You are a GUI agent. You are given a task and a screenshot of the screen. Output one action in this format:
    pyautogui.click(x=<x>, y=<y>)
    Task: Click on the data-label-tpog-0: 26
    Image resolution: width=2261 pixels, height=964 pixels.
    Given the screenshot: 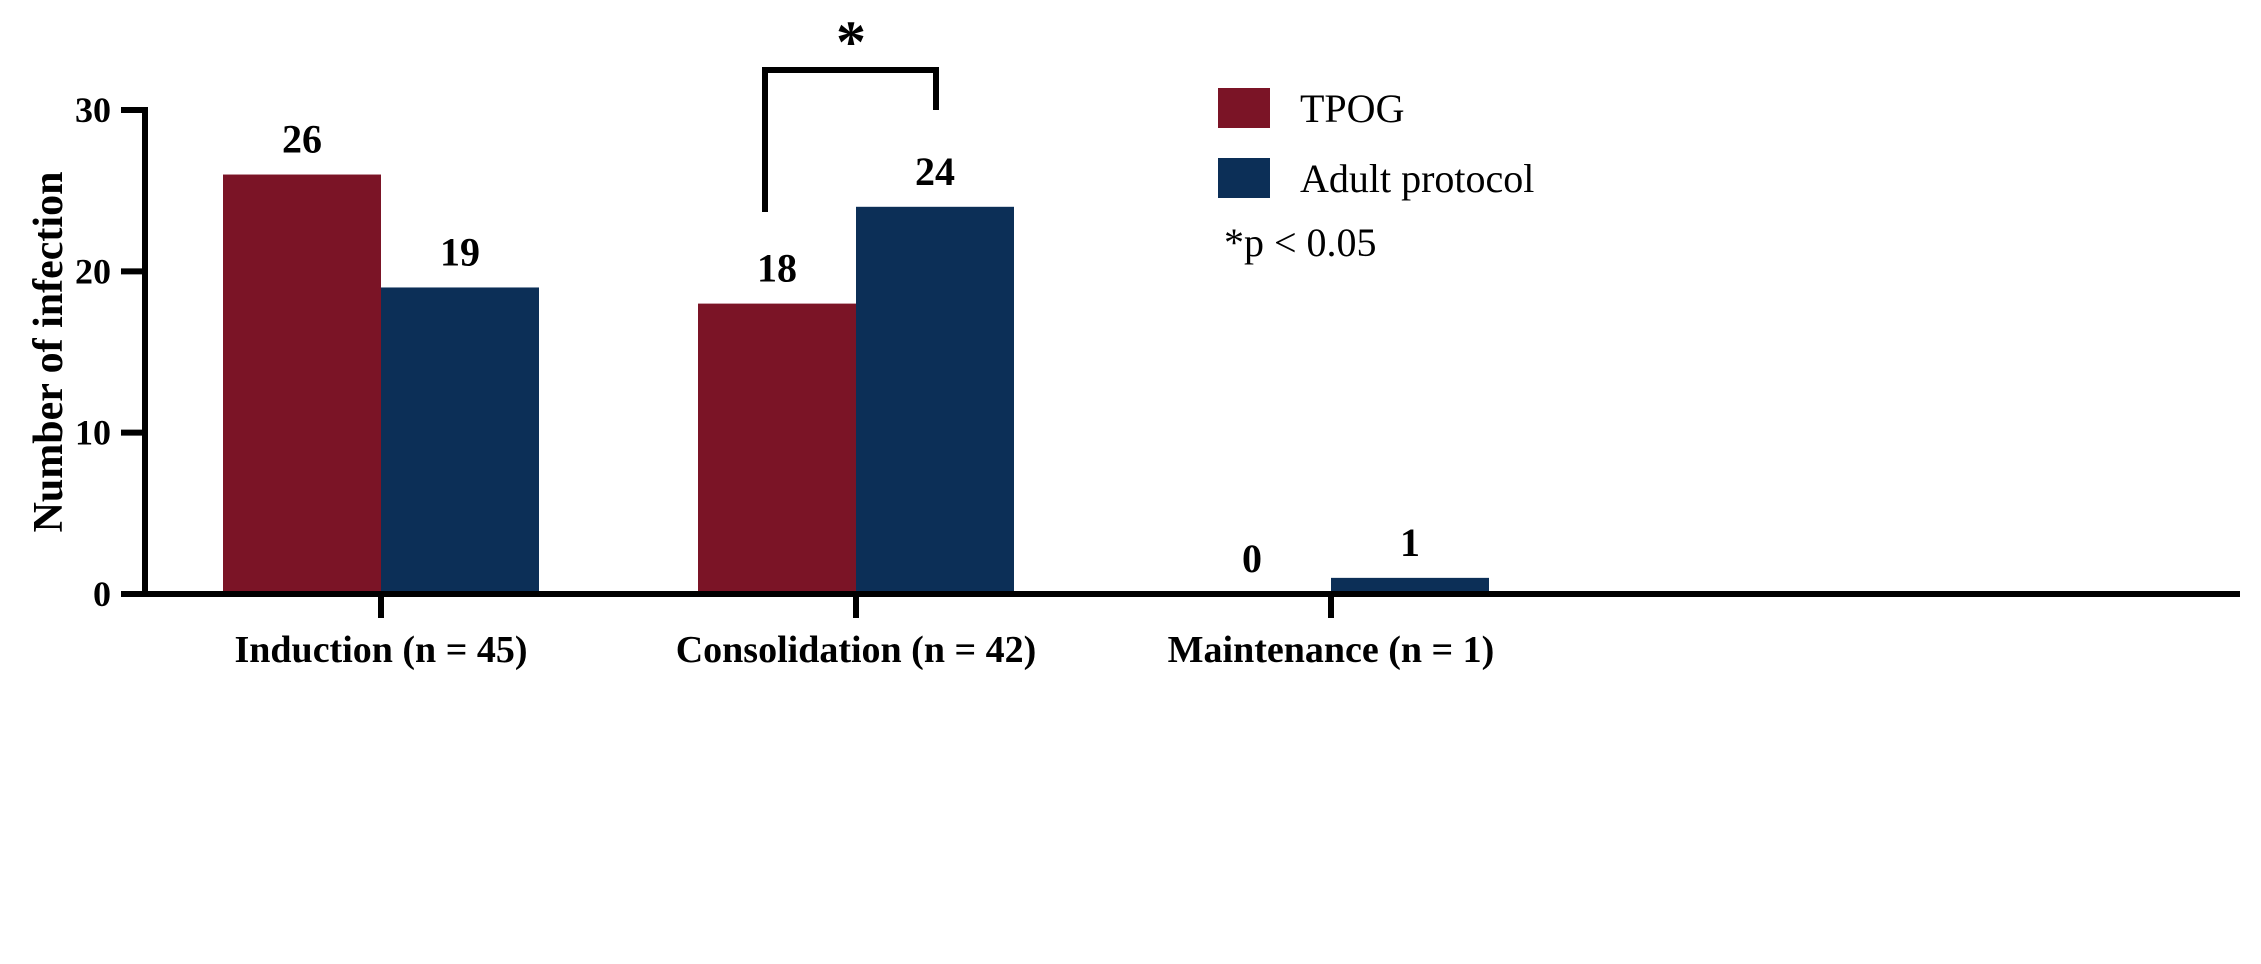 What is the action you would take?
    pyautogui.click(x=302, y=139)
    